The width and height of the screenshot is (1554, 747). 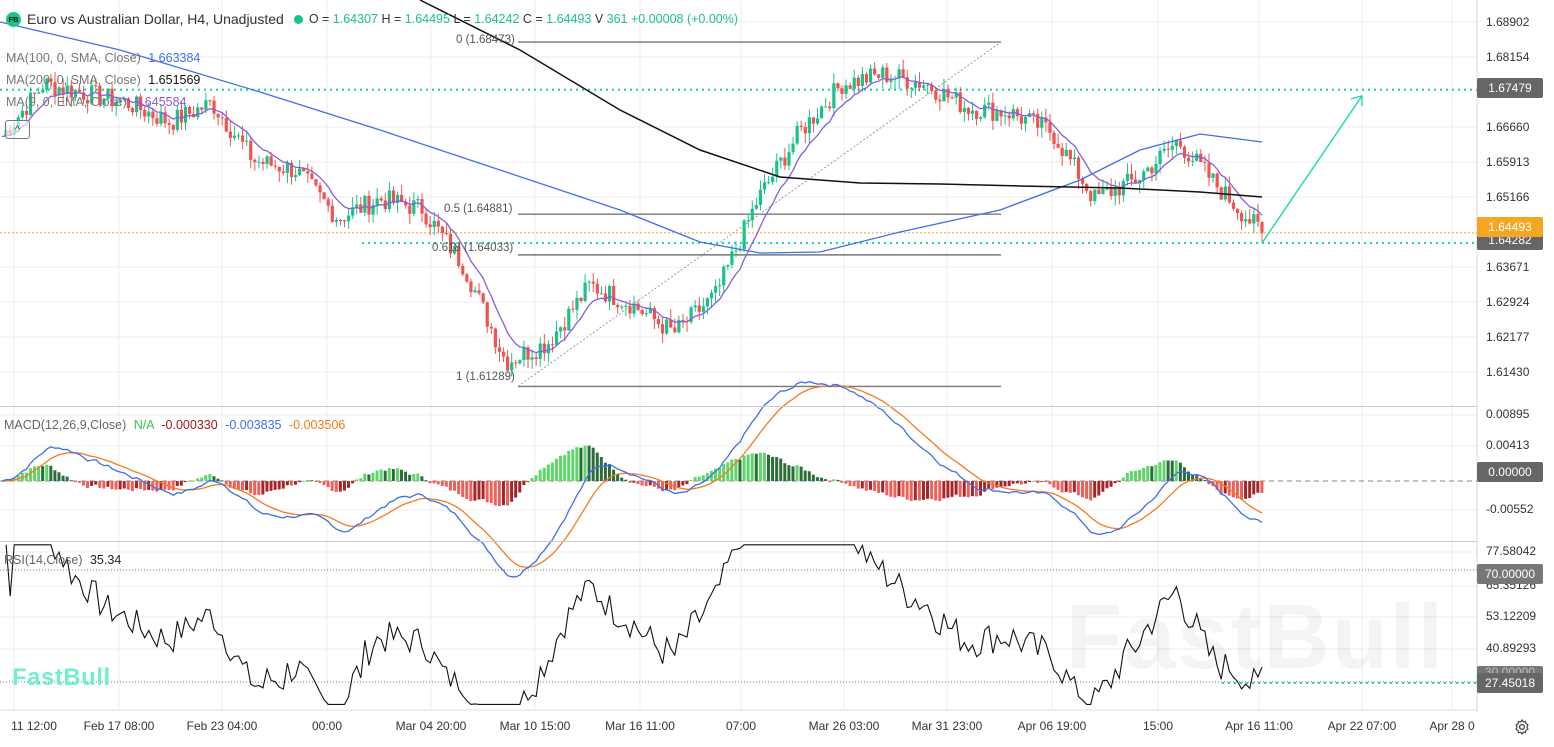 I want to click on time-label: Mar 26 03:00, so click(x=844, y=726).